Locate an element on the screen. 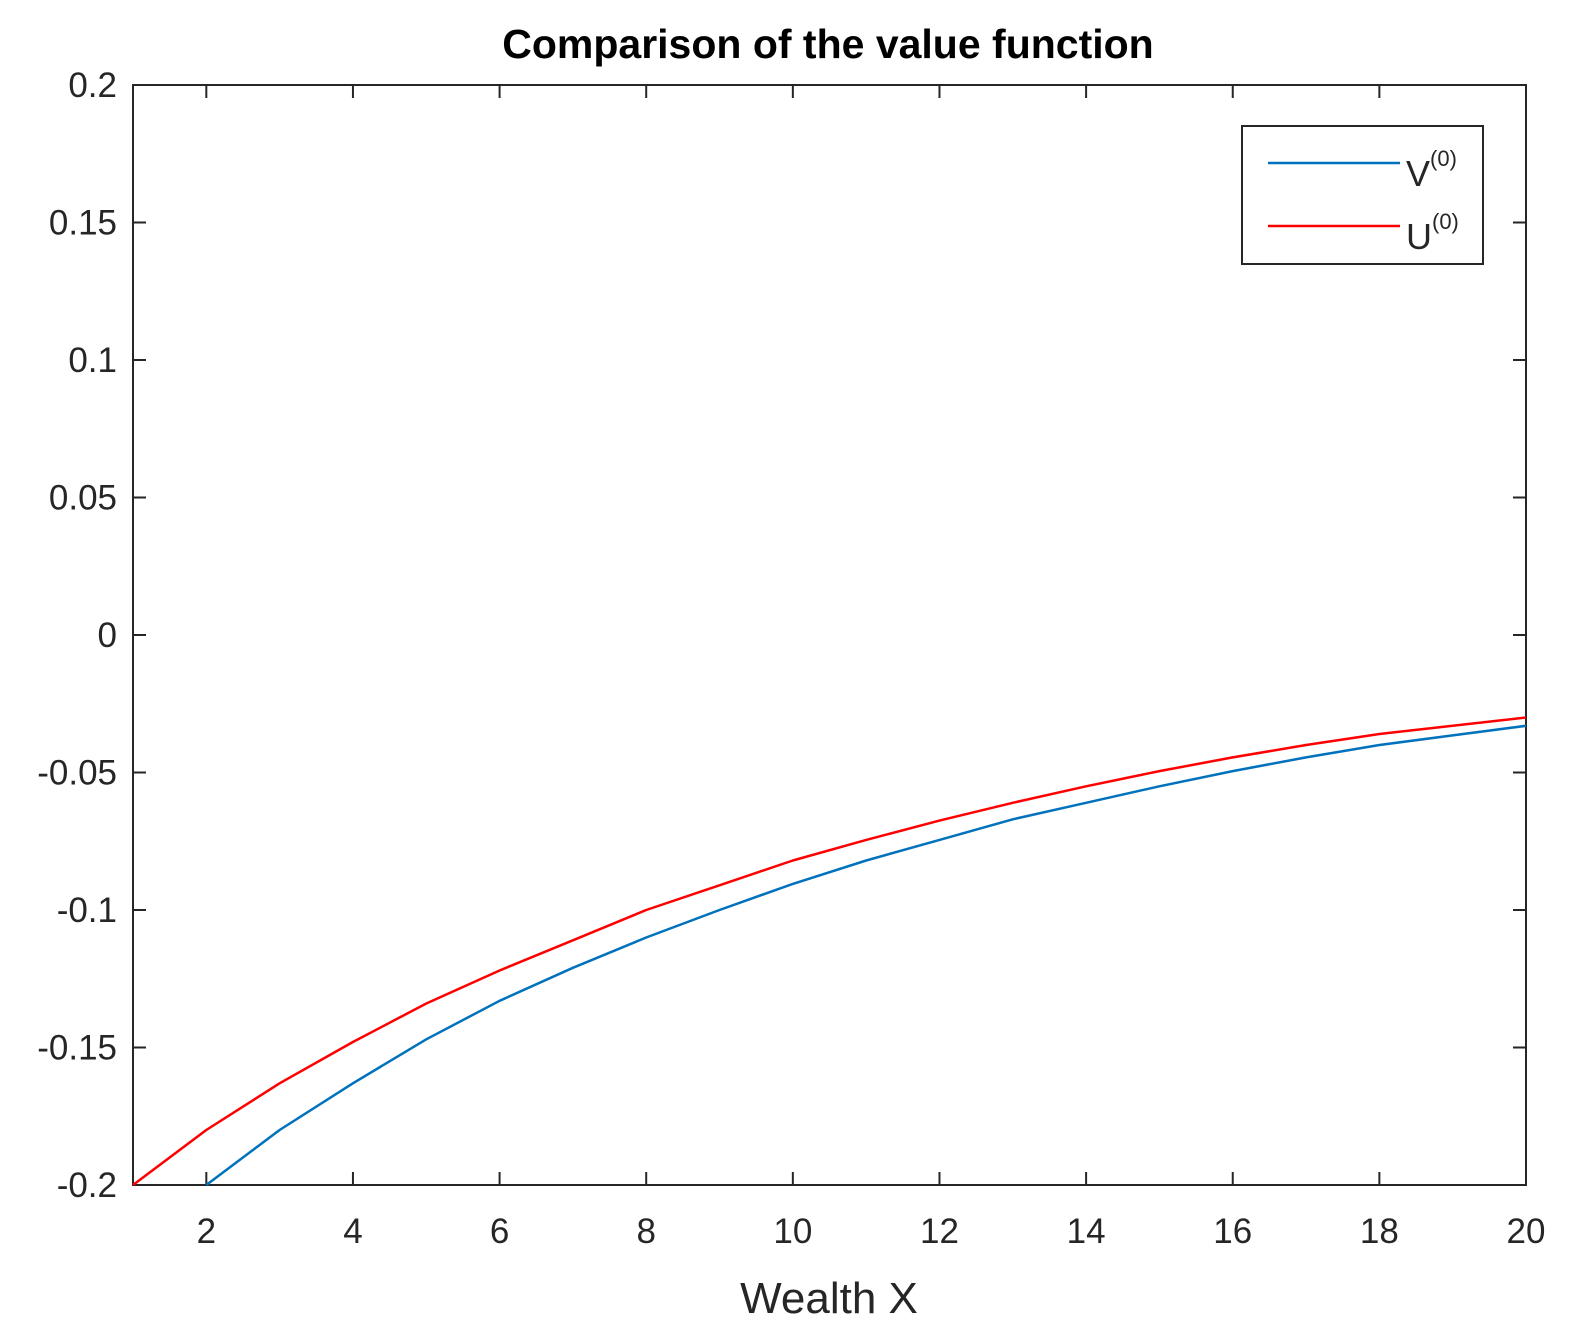 This screenshot has height=1344, width=1569. x-tick-label: 10 is located at coordinates (792, 1231).